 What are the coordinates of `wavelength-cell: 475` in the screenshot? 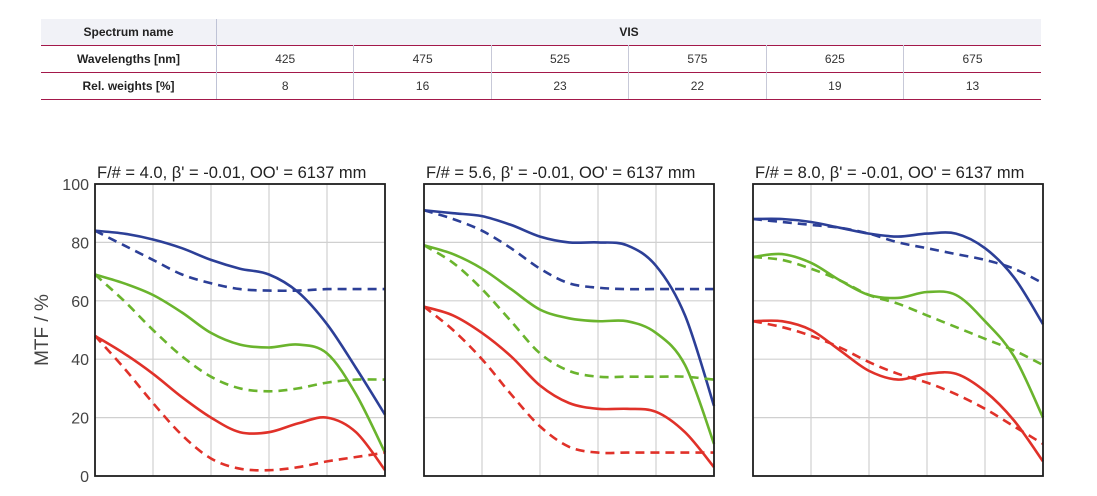 It's located at (422, 59).